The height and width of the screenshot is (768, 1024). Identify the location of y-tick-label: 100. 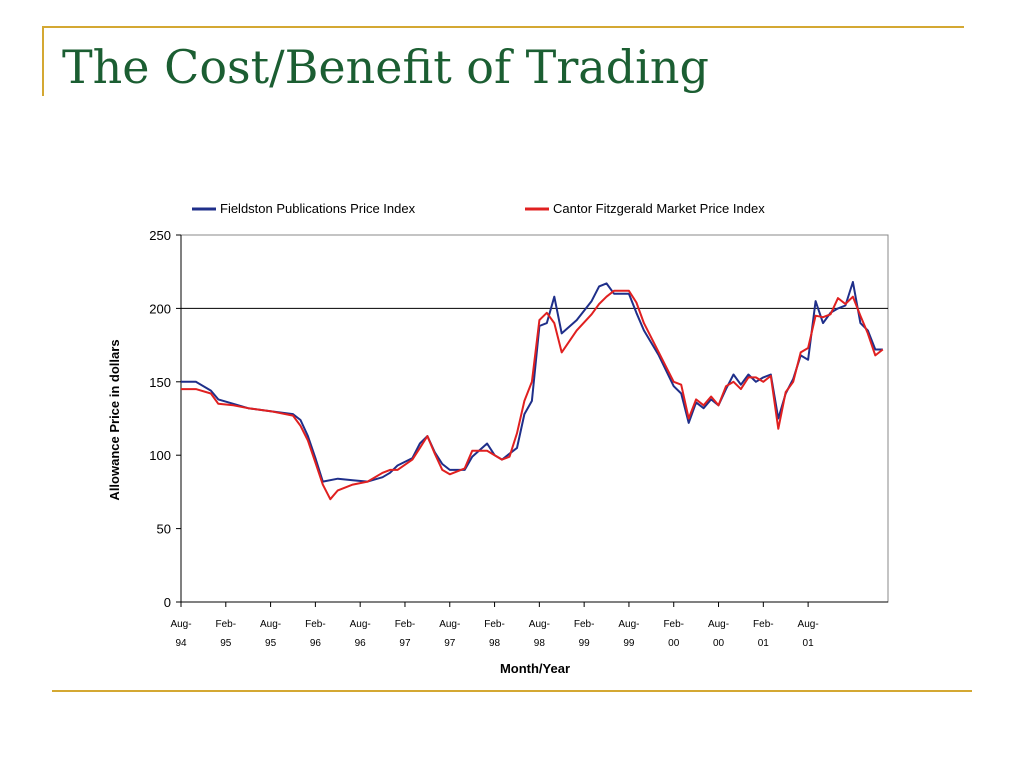
(160, 455).